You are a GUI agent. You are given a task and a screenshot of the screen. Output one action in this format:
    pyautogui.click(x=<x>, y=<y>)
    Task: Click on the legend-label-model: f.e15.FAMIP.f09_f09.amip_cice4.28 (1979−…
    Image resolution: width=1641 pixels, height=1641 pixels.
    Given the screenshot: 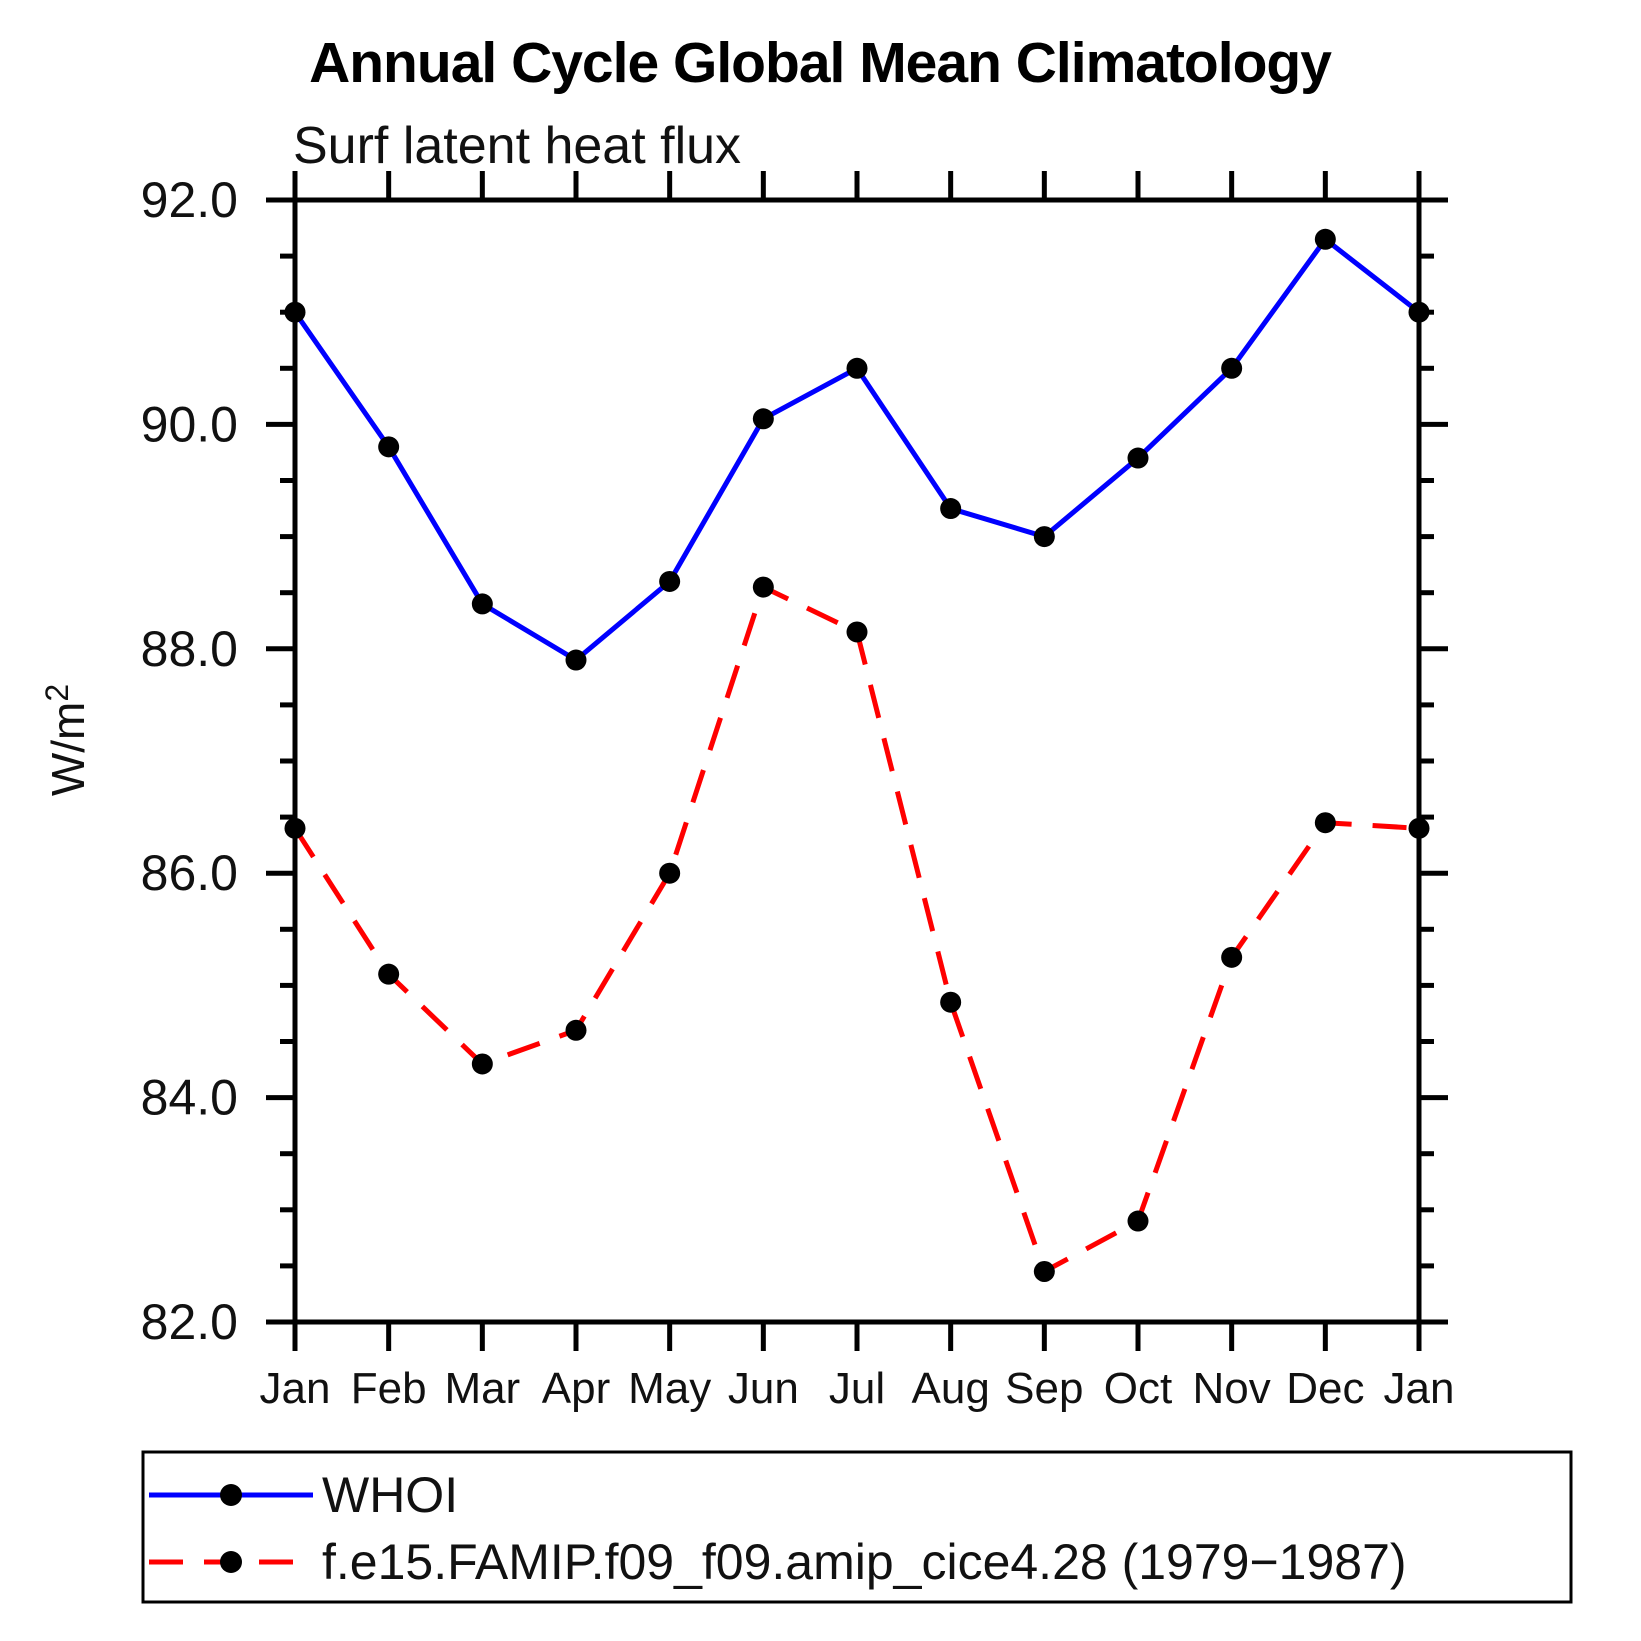 What is the action you would take?
    pyautogui.click(x=864, y=1562)
    